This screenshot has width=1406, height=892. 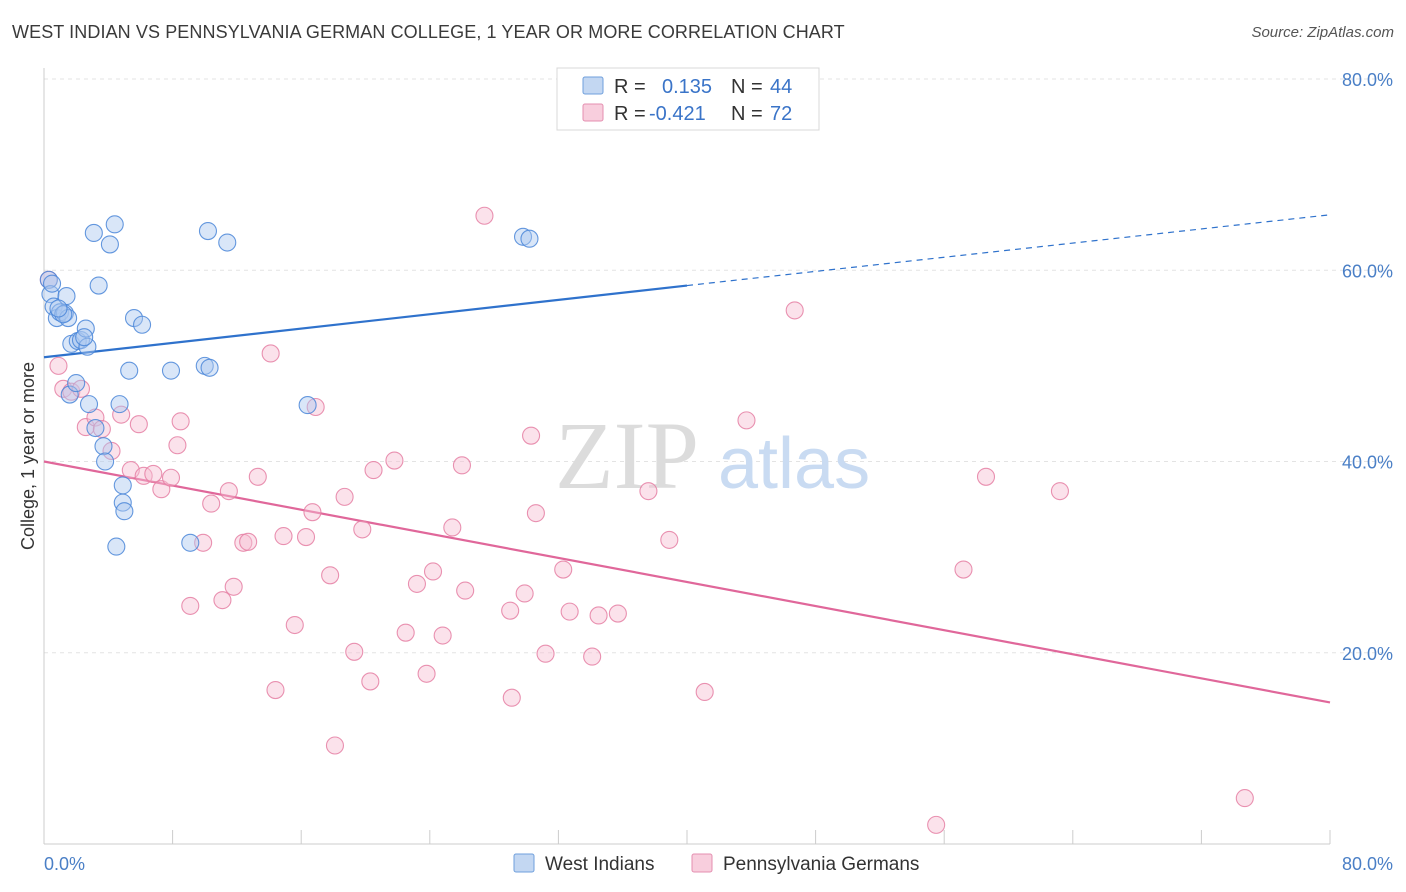 What do you see at coordinates (1367, 864) in the screenshot?
I see `x-tick-label-max: 80.0%` at bounding box center [1367, 864].